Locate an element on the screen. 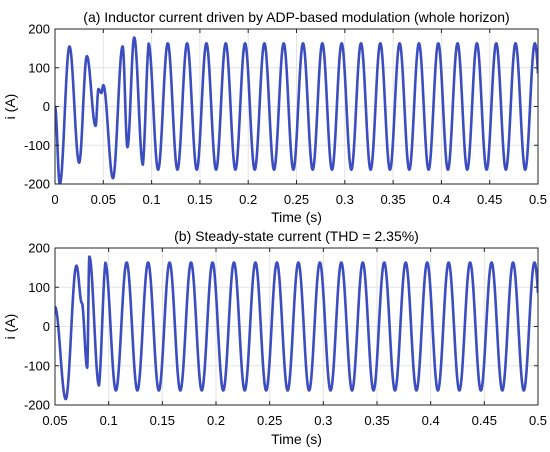  x-tick-label-b-5: 0.3 is located at coordinates (323, 420).